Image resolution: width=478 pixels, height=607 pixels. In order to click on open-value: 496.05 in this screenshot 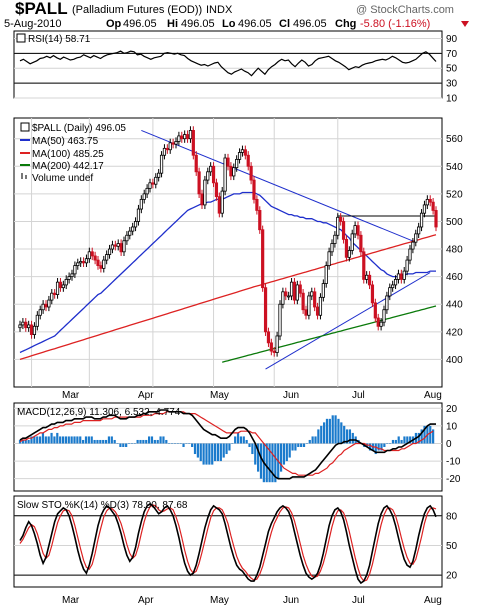, I will do `click(140, 24)`.